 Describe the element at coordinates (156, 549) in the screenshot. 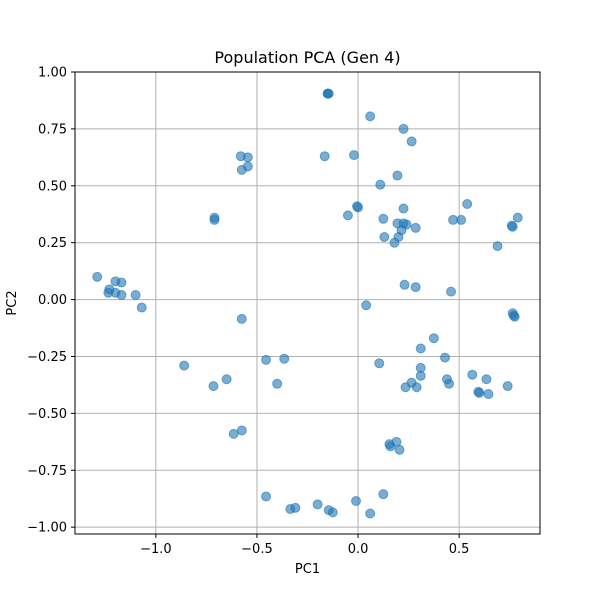

I see `x-tick-label: −1.0` at that location.